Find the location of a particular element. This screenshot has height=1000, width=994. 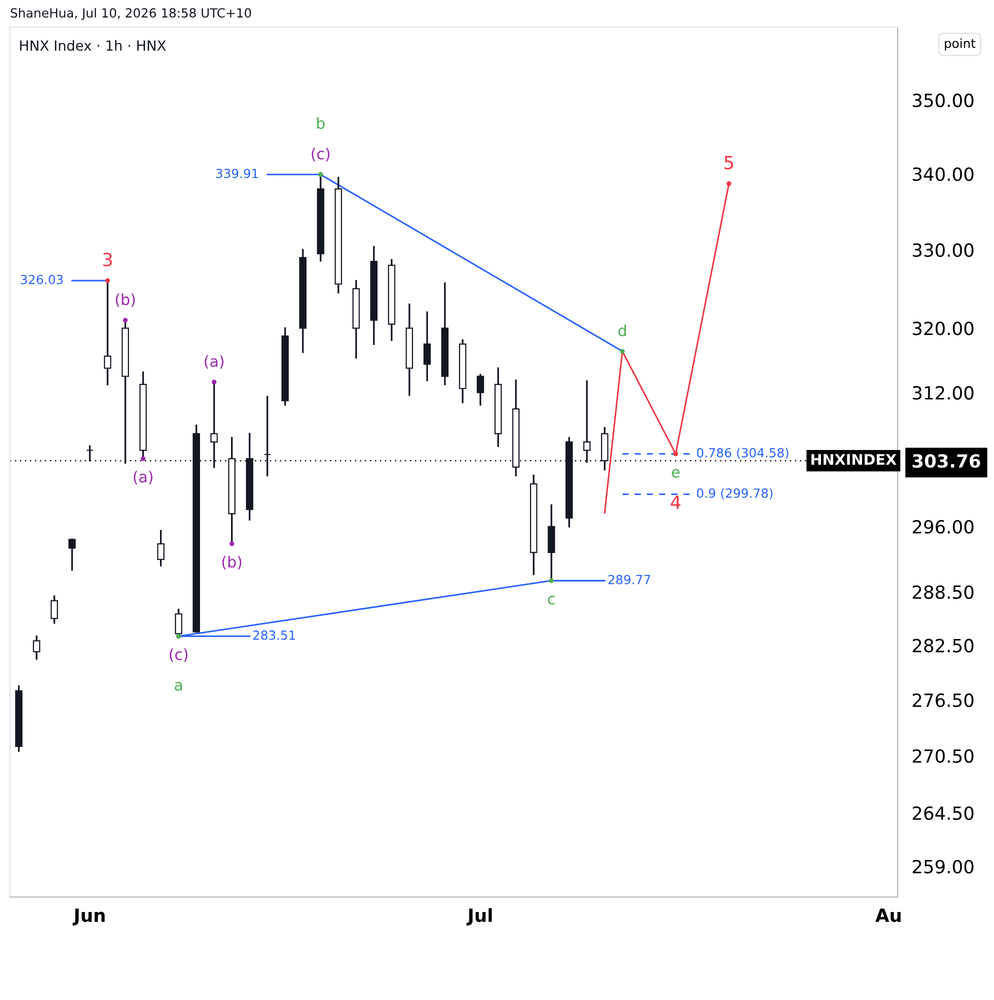

x-tick-label: Jul is located at coordinates (479, 917).